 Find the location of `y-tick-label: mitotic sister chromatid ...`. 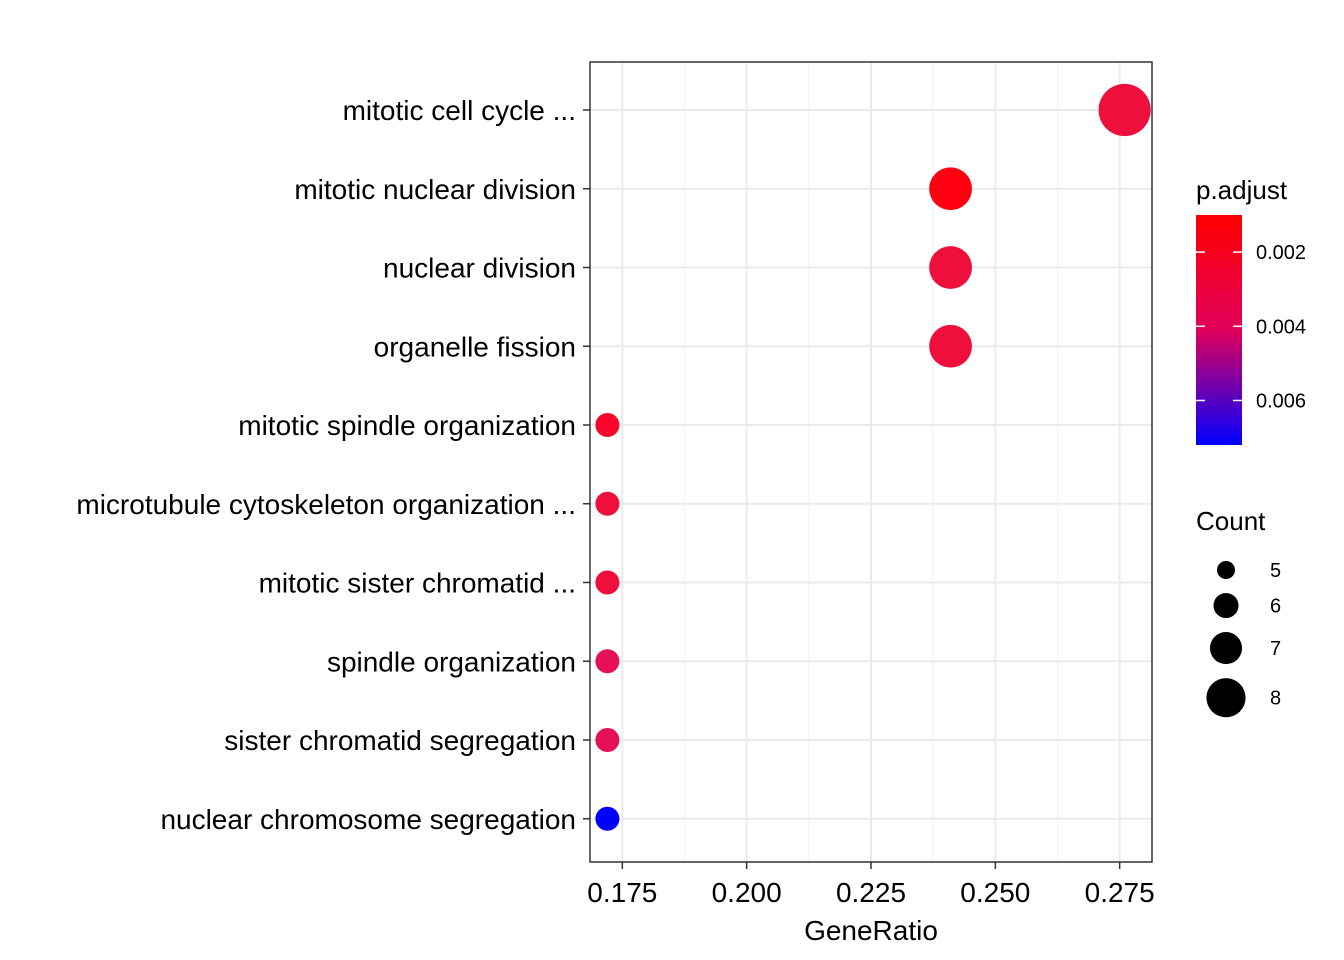

y-tick-label: mitotic sister chromatid ... is located at coordinates (417, 583).